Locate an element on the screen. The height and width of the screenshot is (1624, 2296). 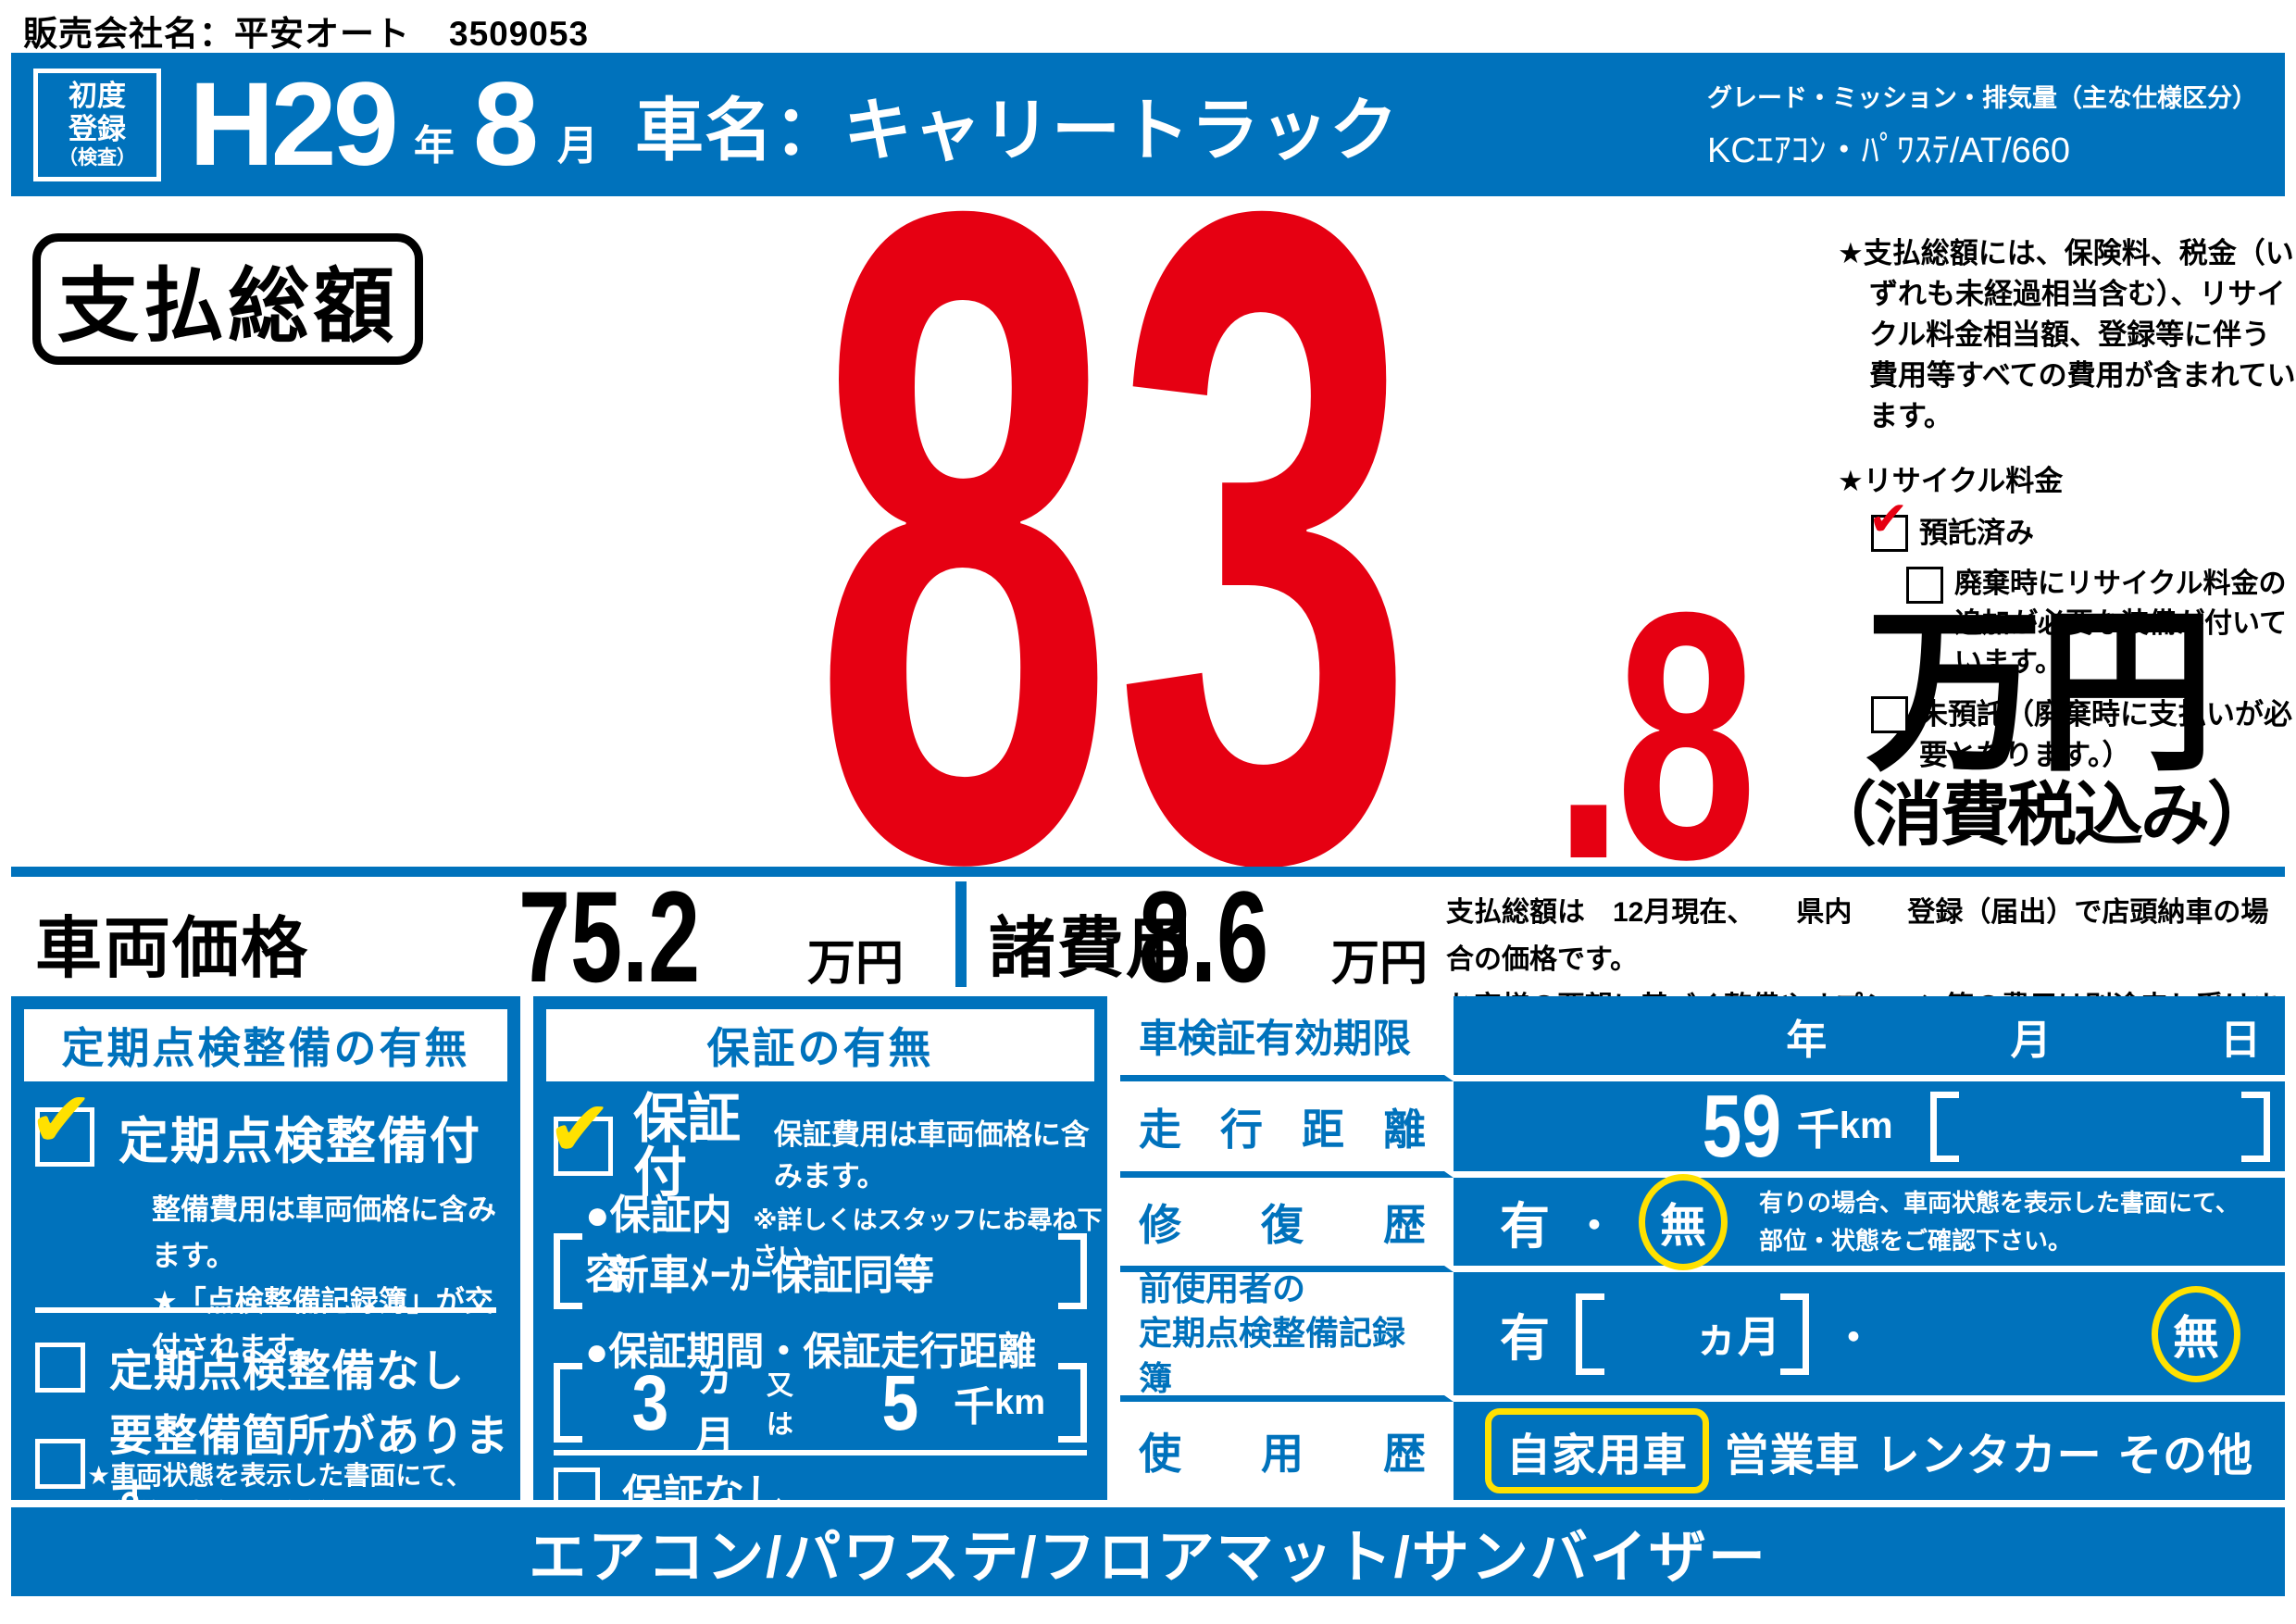
record-book-row: 前使用者の 定期点検整備記録簿 有 ヵ月 ・ 無 is located at coordinates (1702, 1335).